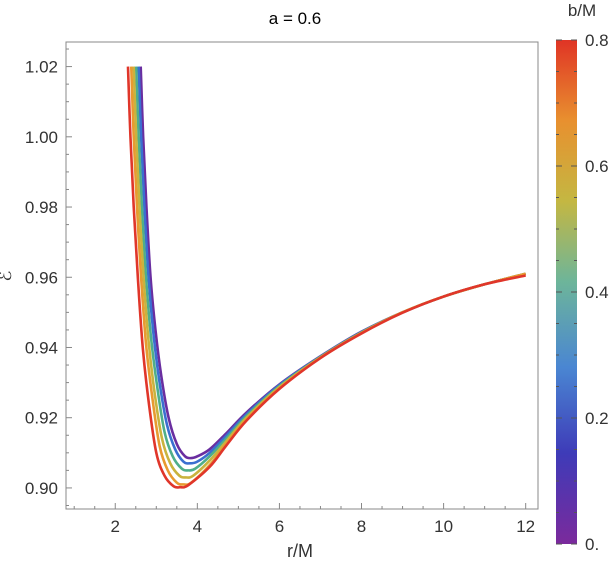 Image resolution: width=614 pixels, height=565 pixels. Describe the element at coordinates (304, 519) in the screenshot. I see `x-axis-ticks: 2 4 6 8 10 12` at that location.